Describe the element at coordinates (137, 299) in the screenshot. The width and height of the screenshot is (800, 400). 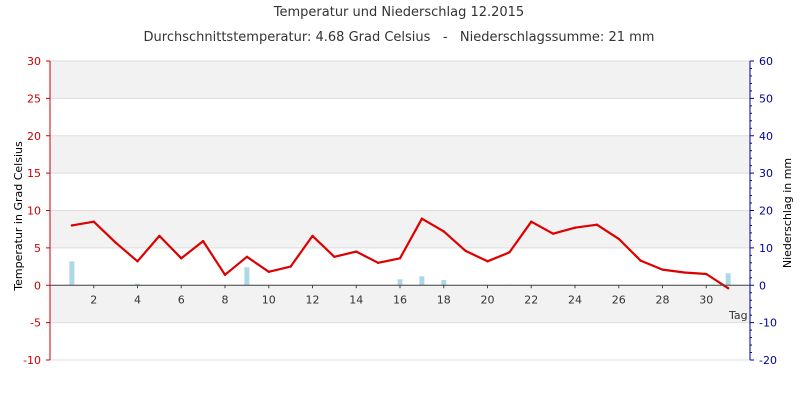
I see `x-tick-label: 4` at that location.